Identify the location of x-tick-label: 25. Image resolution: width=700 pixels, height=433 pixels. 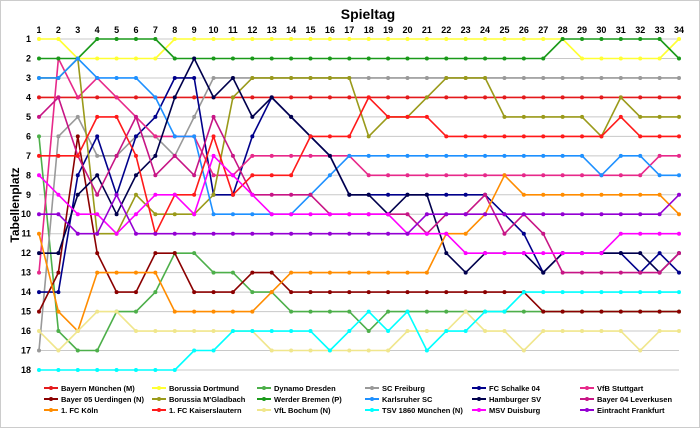
(504, 30).